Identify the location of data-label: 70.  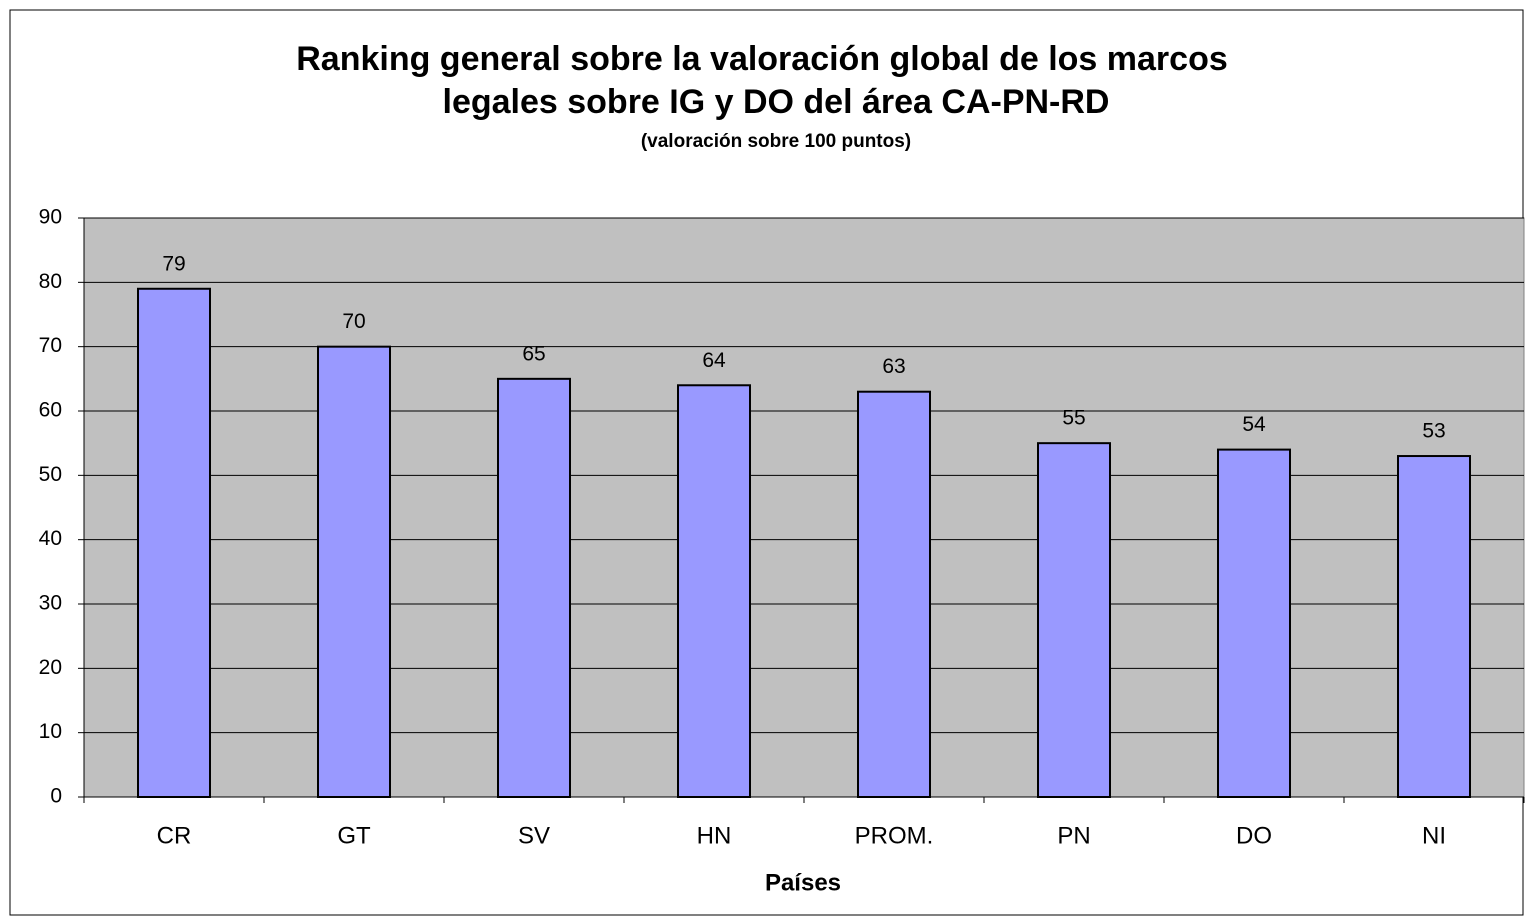
(353, 321).